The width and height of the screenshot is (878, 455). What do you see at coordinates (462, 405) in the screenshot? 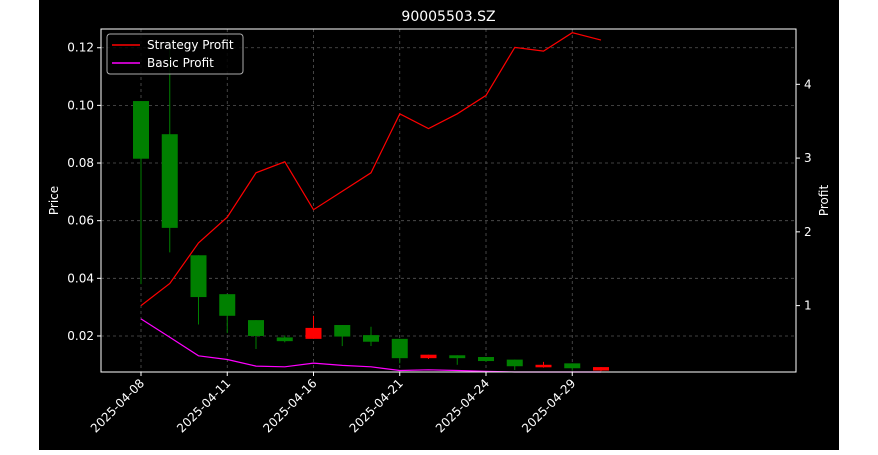
I see `x-tick-label: 2025-04-24` at bounding box center [462, 405].